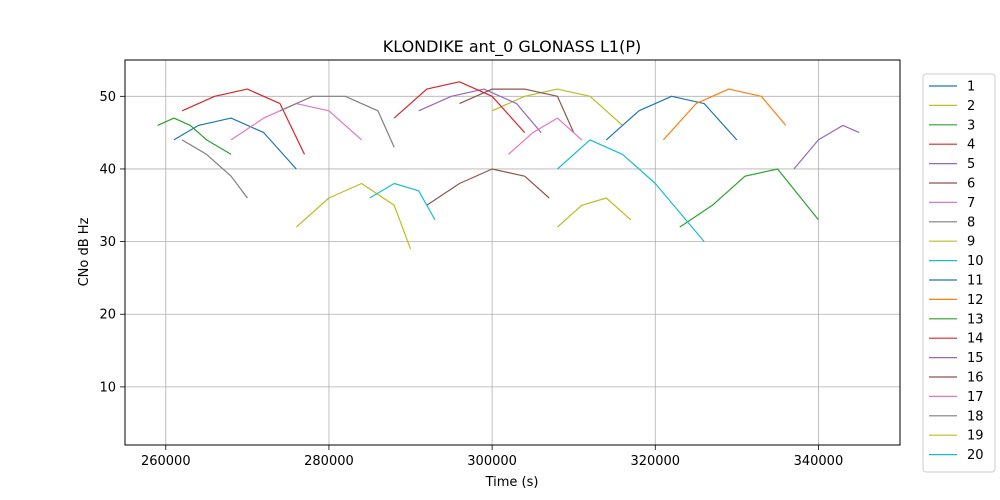 This screenshot has width=1000, height=500. Describe the element at coordinates (107, 315) in the screenshot. I see `y-tick-label: 20` at that location.